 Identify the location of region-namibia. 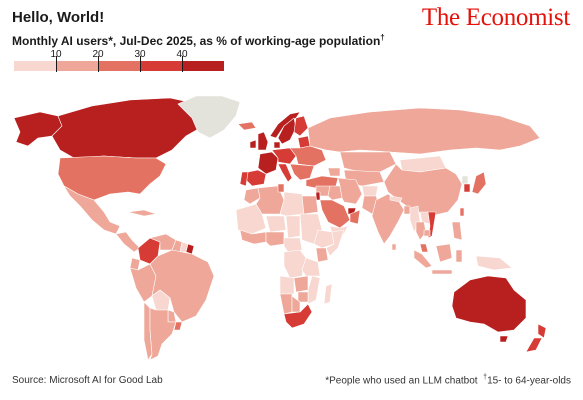
(286, 304).